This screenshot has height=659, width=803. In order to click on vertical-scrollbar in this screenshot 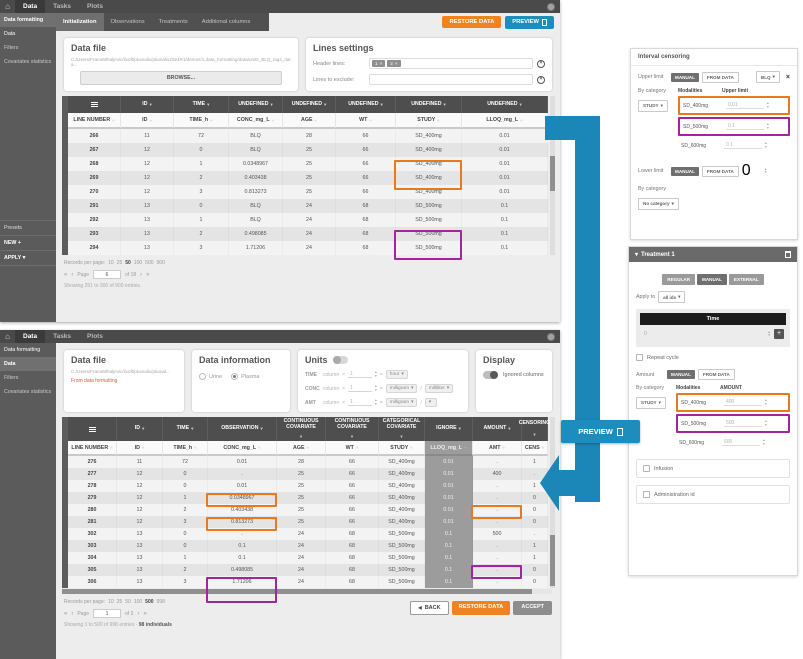, I will do `click(552, 175)`.